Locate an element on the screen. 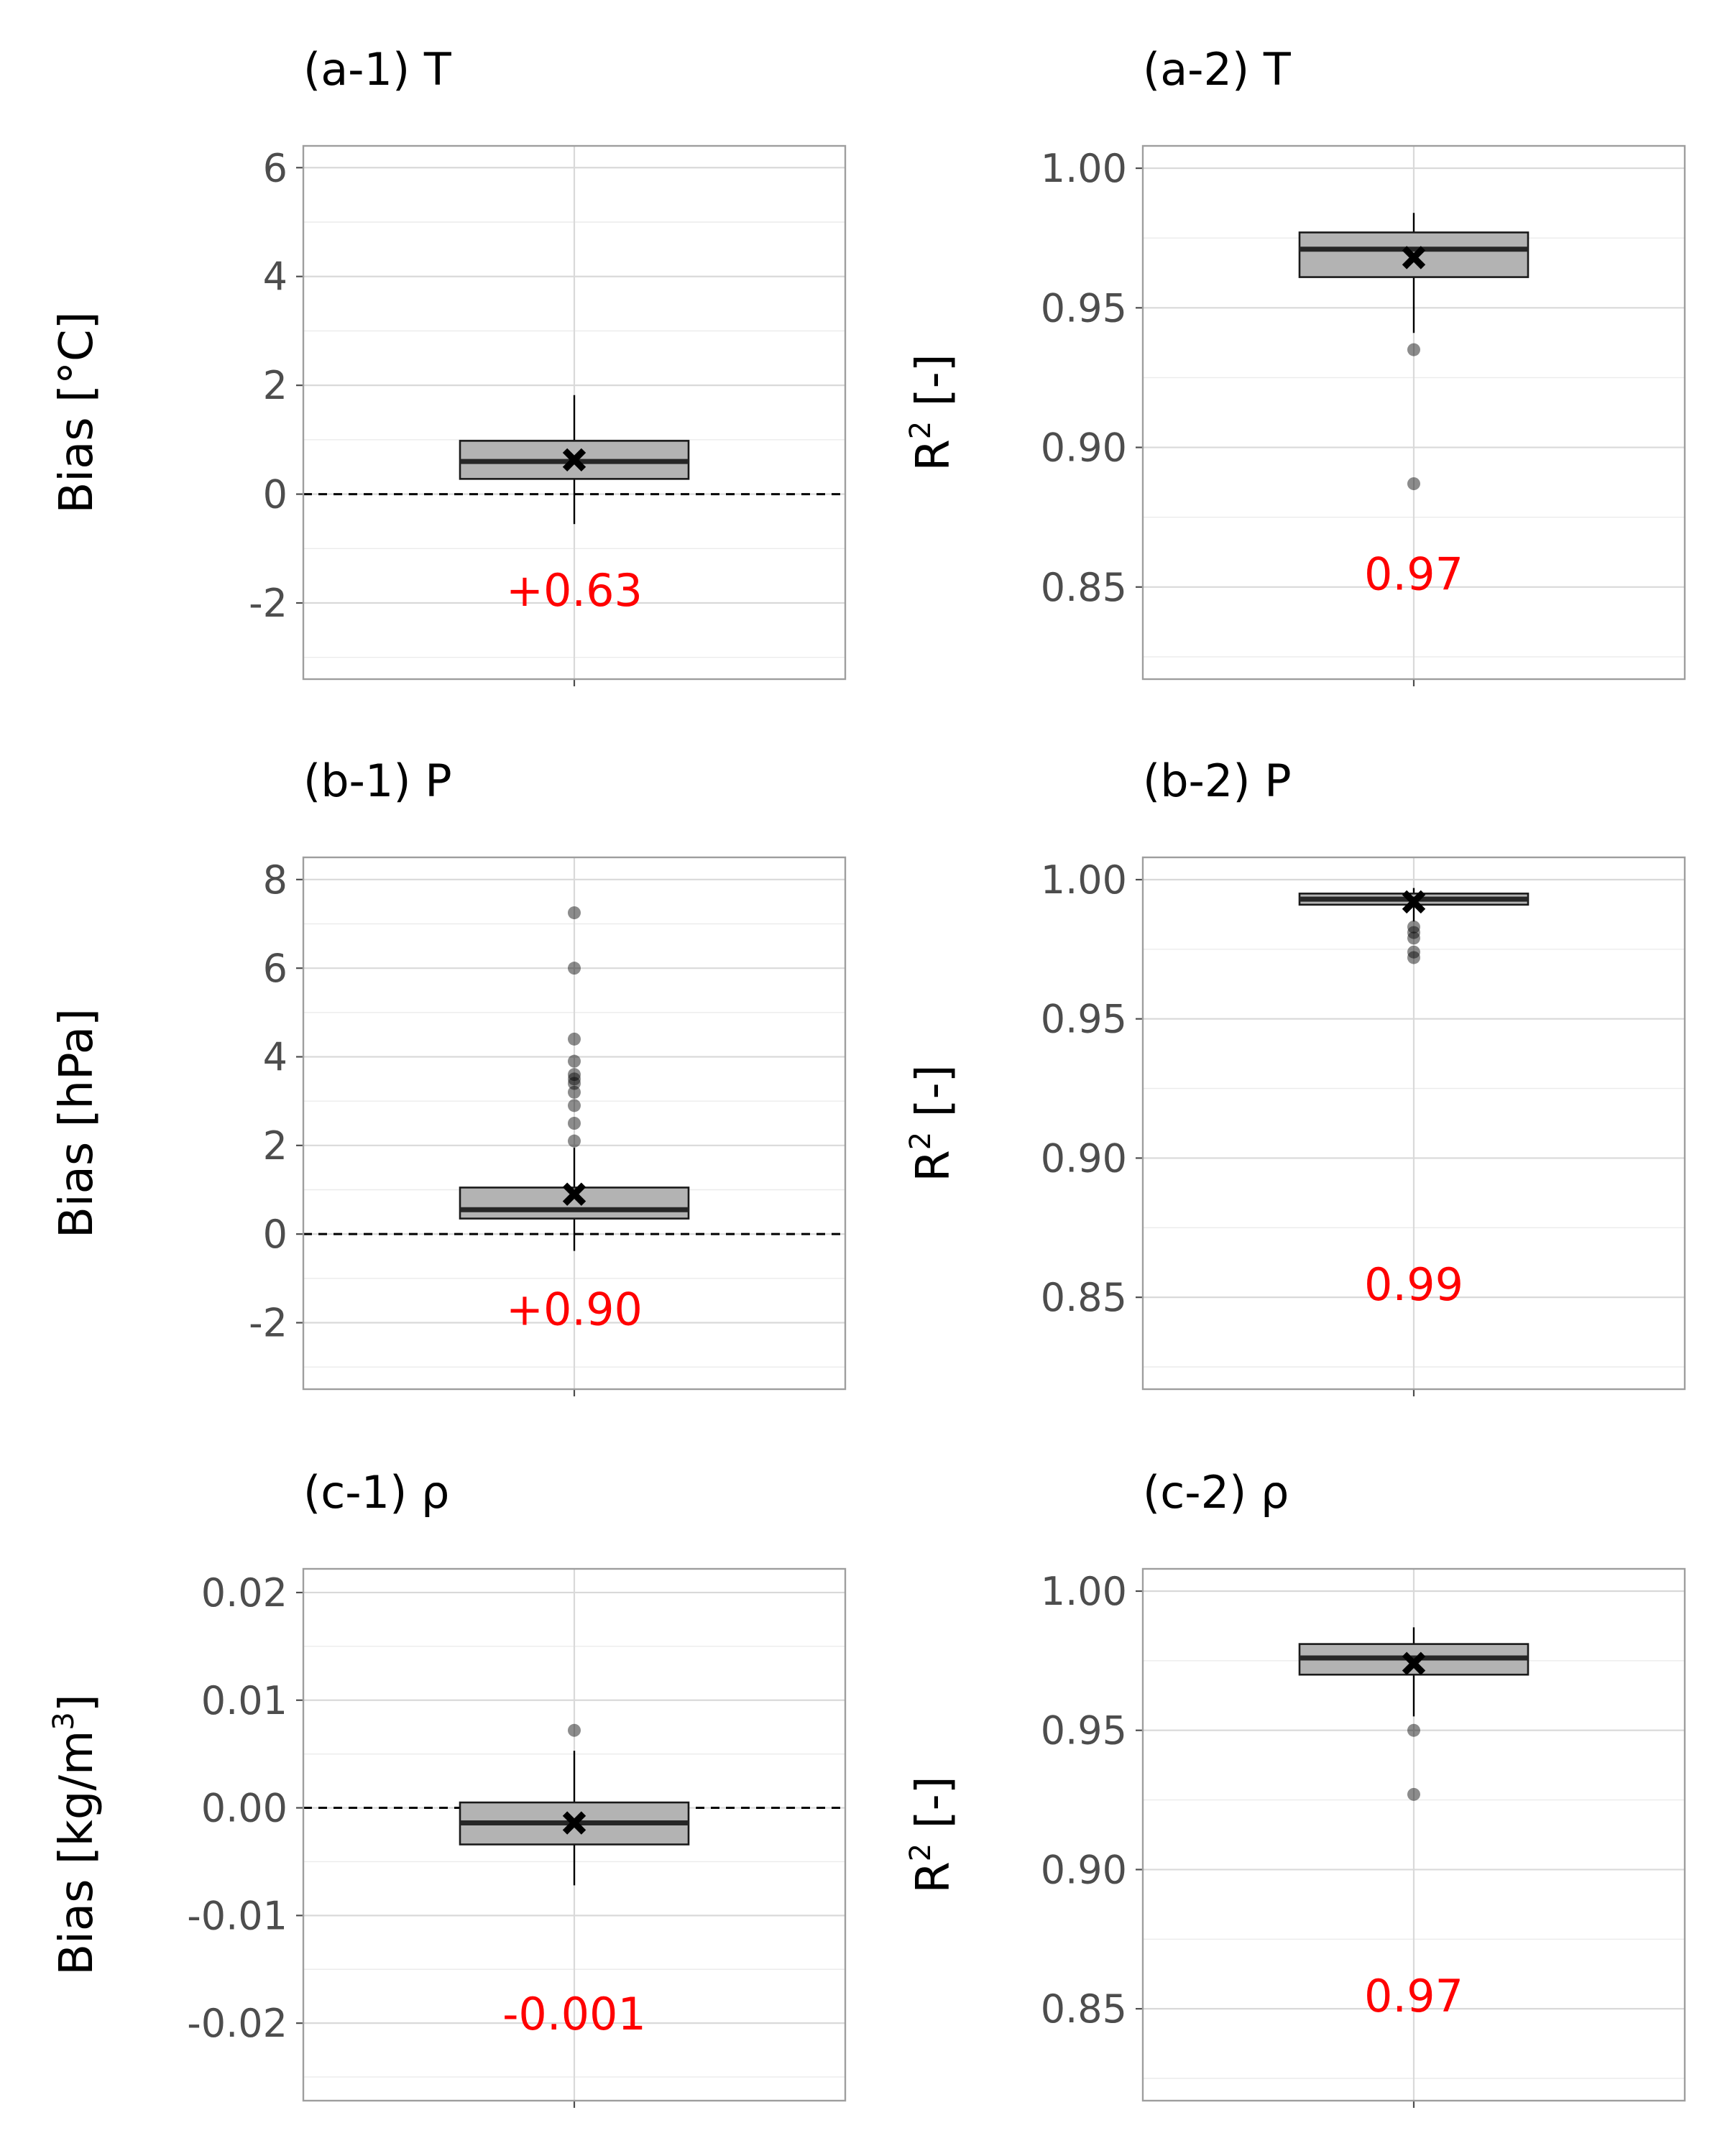 The height and width of the screenshot is (2156, 1725). y-axis-label-text: Bias [°C] is located at coordinates (77, 412).